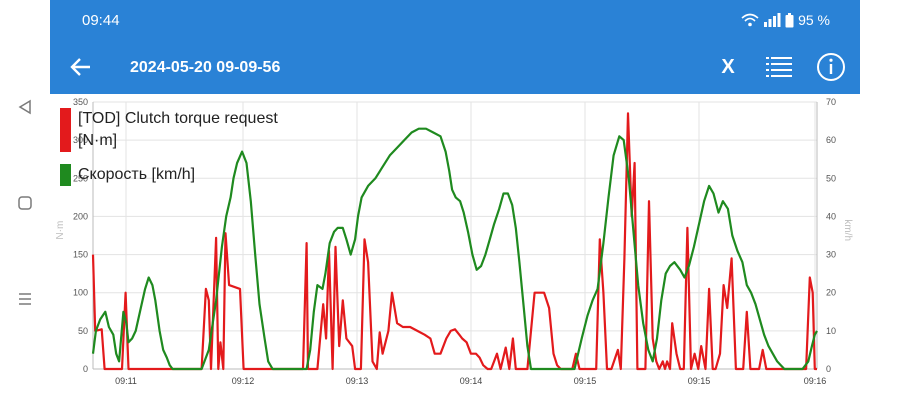  I want to click on nav-home-icon, so click(25, 203).